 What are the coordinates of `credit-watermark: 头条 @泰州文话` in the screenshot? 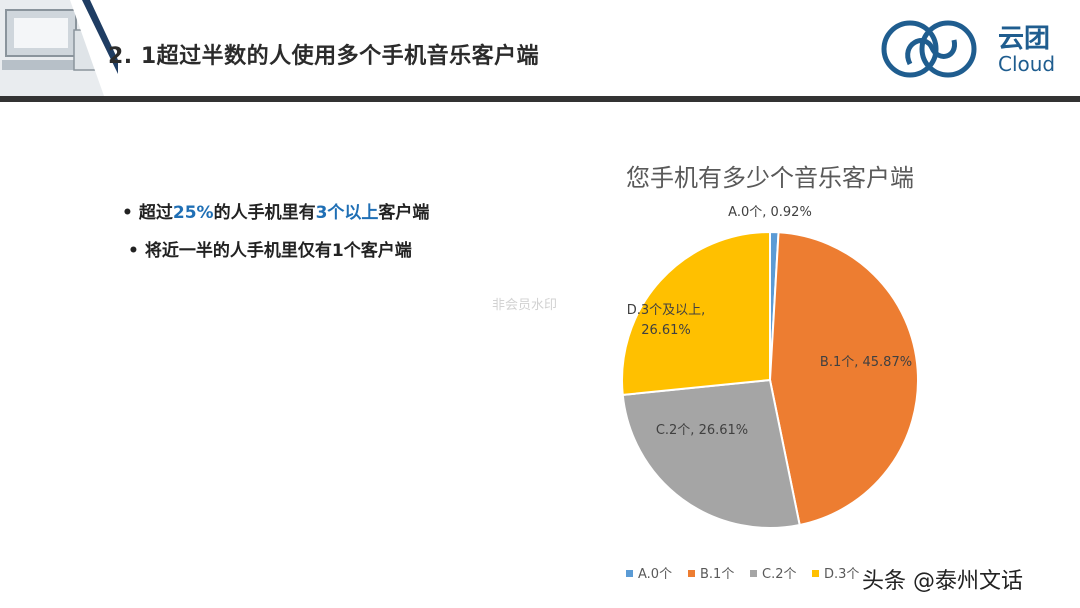 It's located at (942, 581).